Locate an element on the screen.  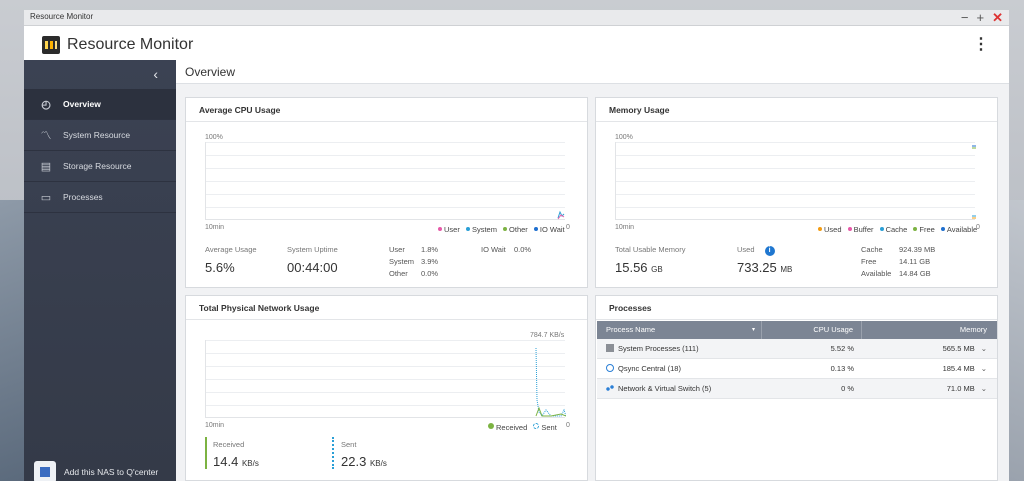
desktop-wallpaper-left is located at coordinates (12, 340).